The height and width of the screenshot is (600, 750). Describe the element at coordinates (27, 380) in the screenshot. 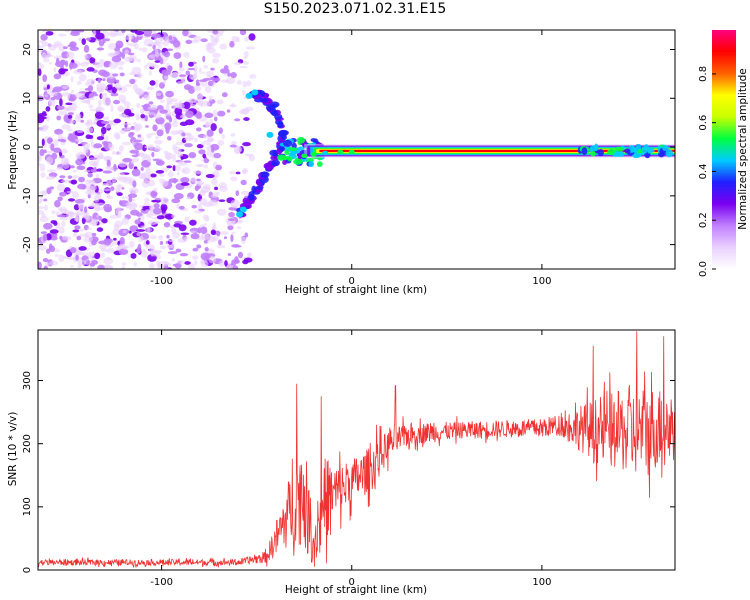

I see `snr-y-tick-label: 300` at that location.